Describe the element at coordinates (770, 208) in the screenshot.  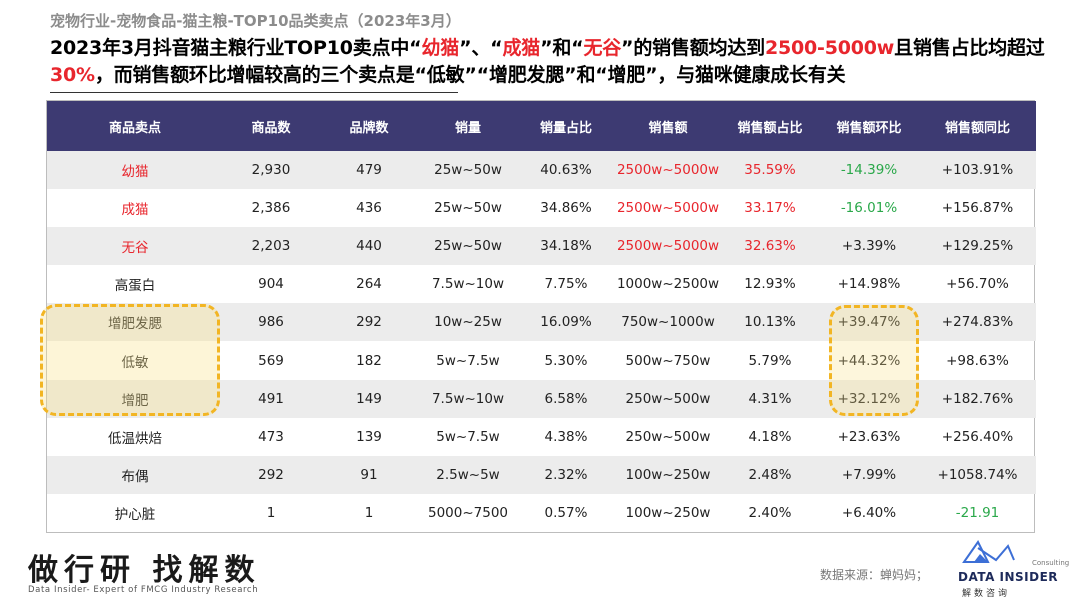
I see `table-cell: 33.17%` at that location.